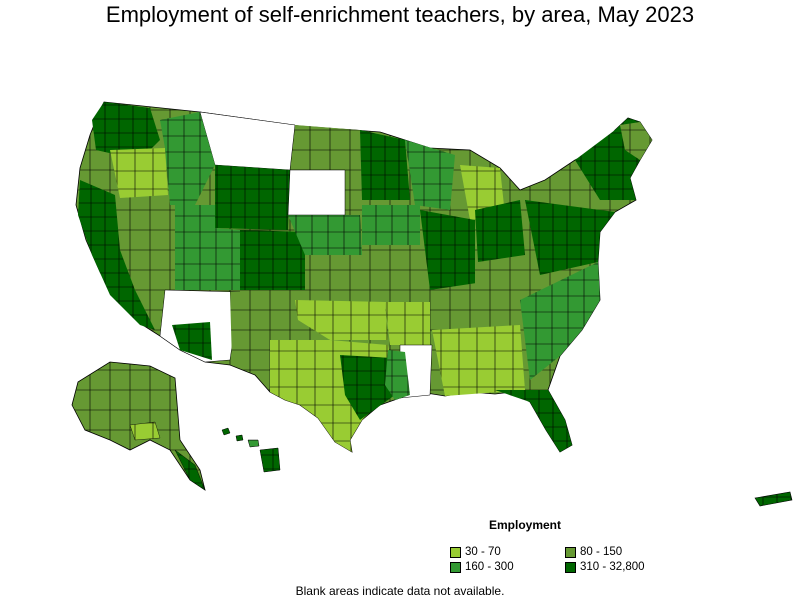 This screenshot has width=800, height=600. I want to click on alaska-southeast-area, so click(190, 470).